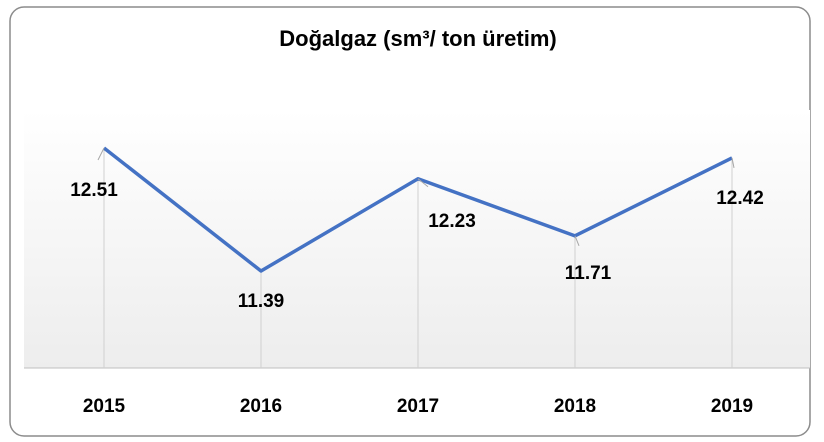 The width and height of the screenshot is (824, 442). Describe the element at coordinates (94, 190) in the screenshot. I see `data-label: 12.51` at that location.